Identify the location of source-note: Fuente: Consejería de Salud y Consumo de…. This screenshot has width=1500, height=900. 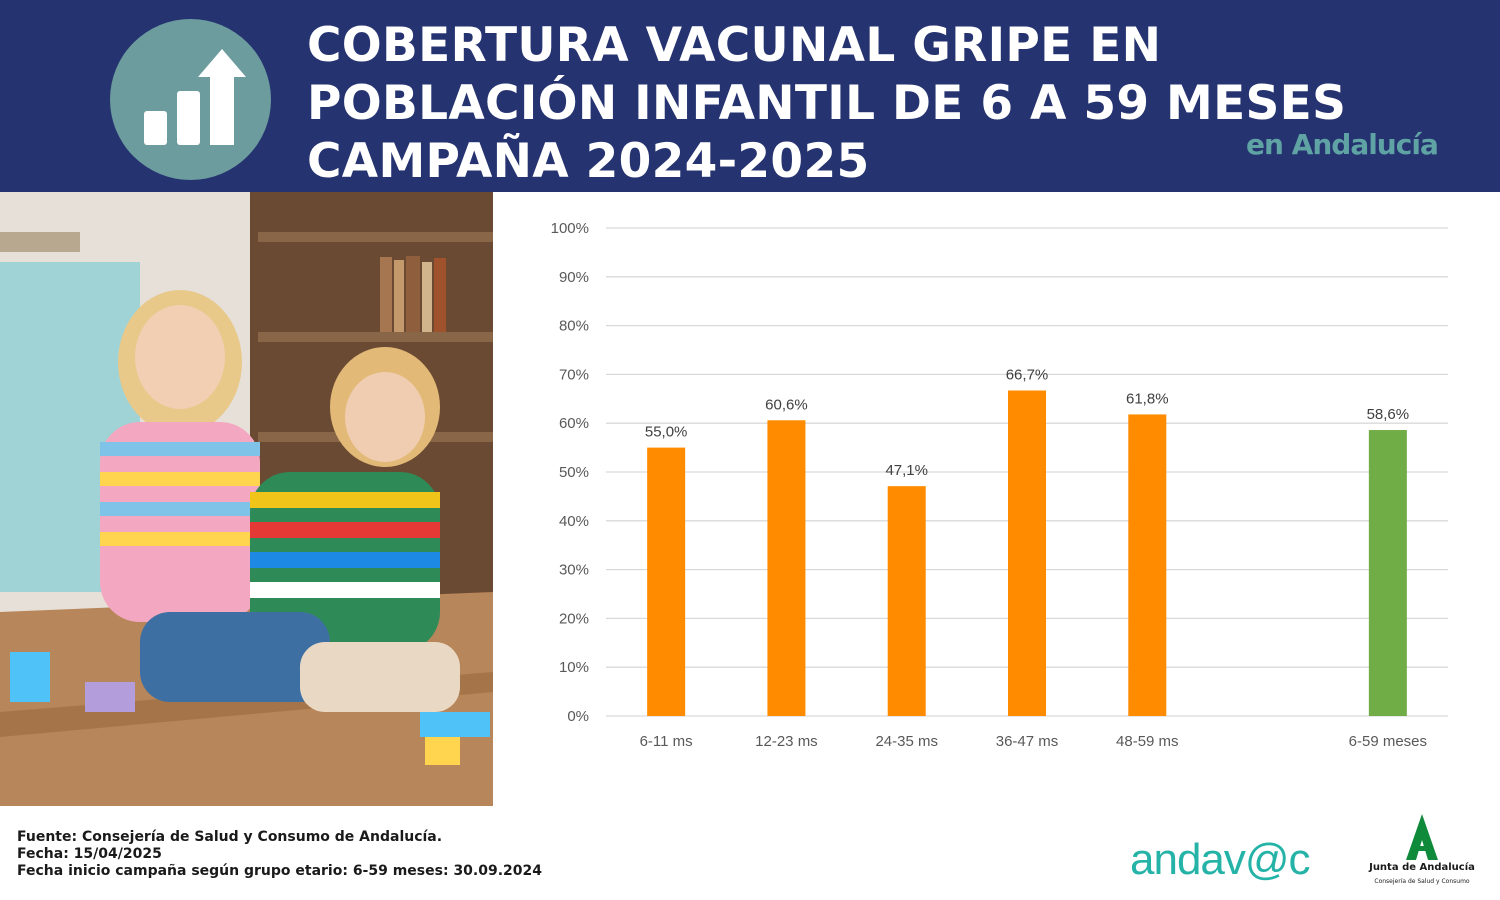
(230, 837).